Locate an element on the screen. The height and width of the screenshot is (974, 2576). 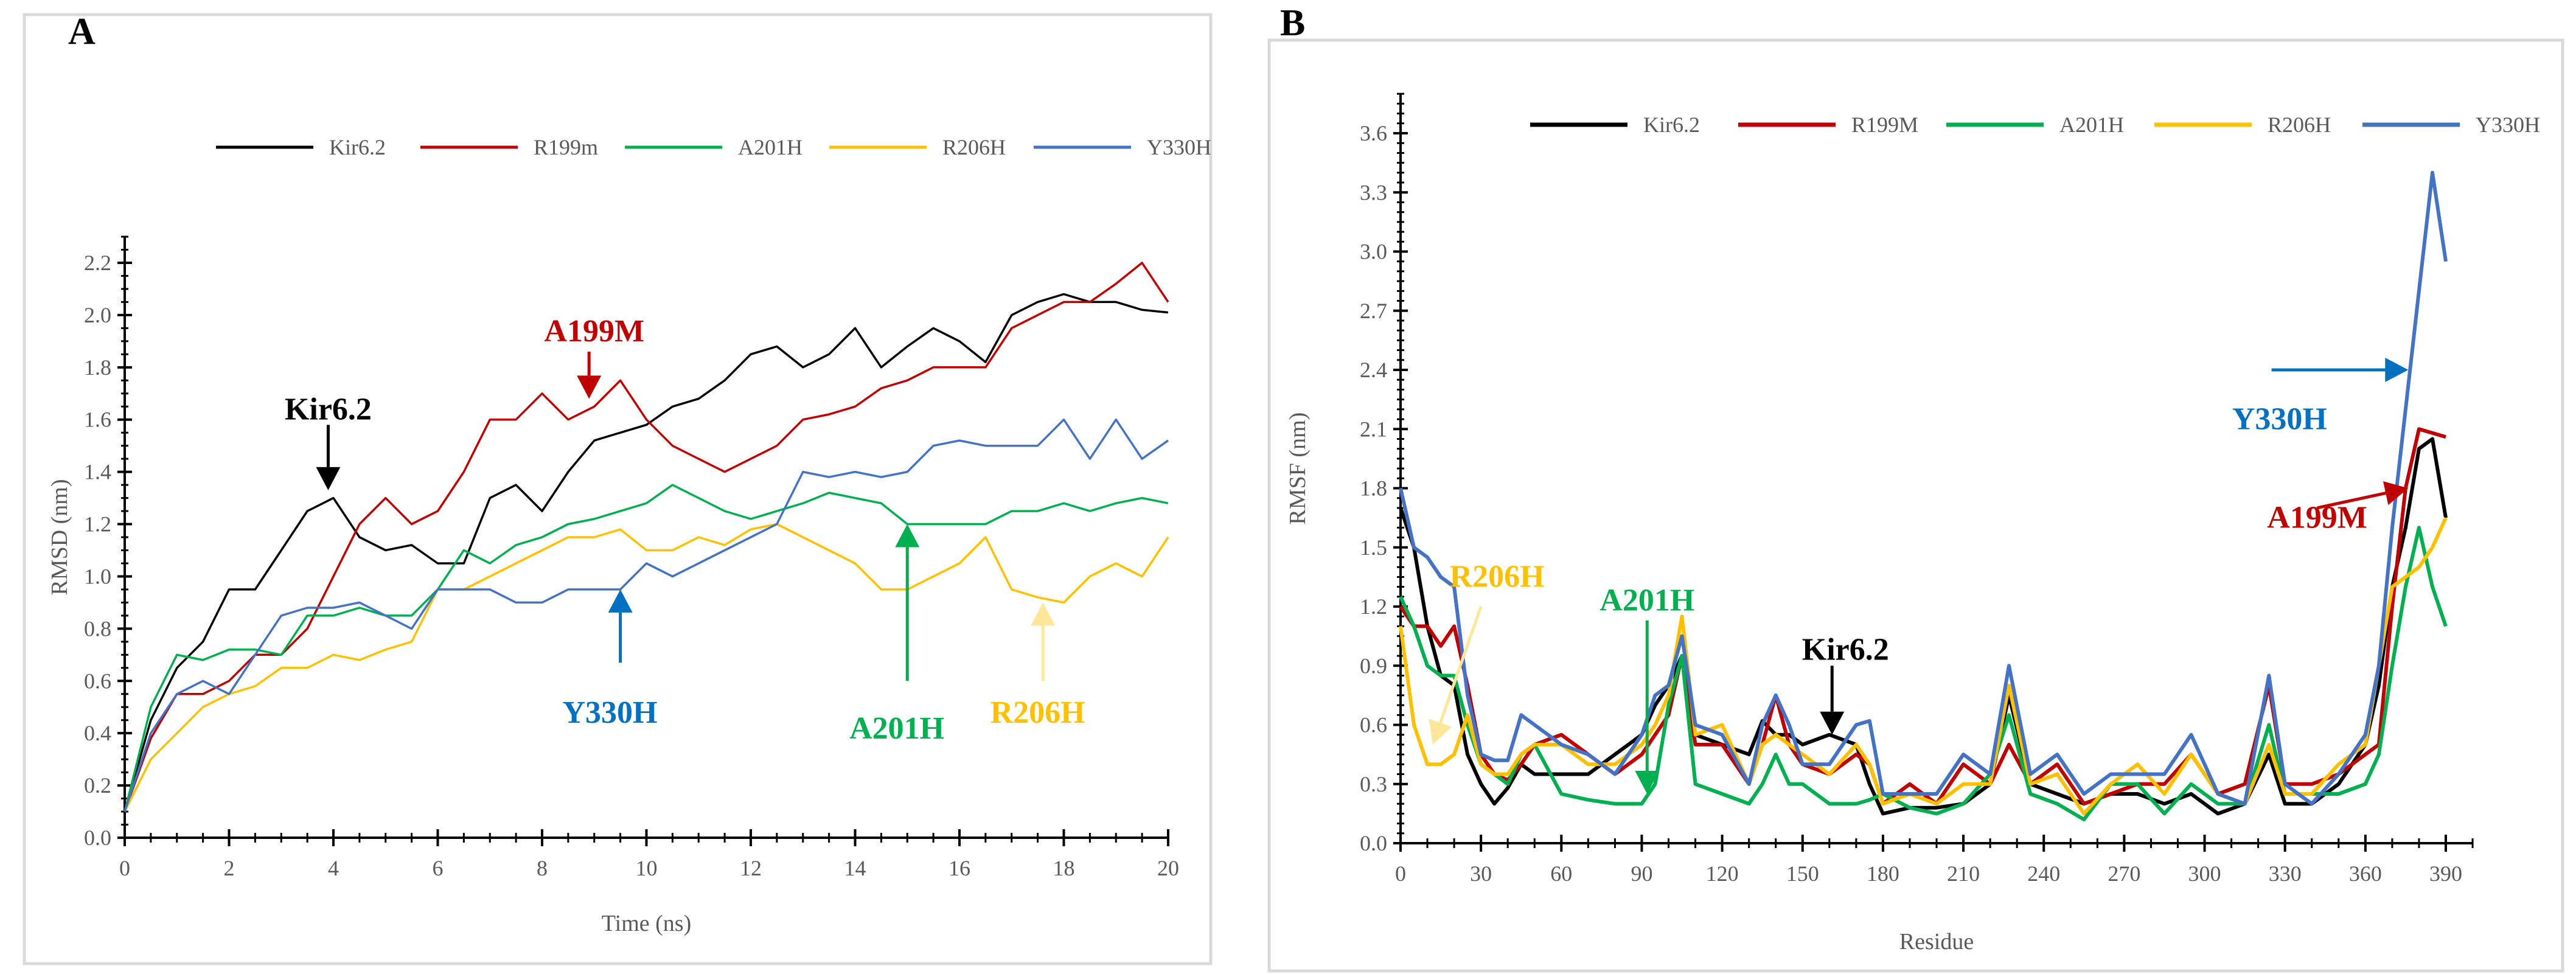
x-tick-label: 10 is located at coordinates (647, 868).